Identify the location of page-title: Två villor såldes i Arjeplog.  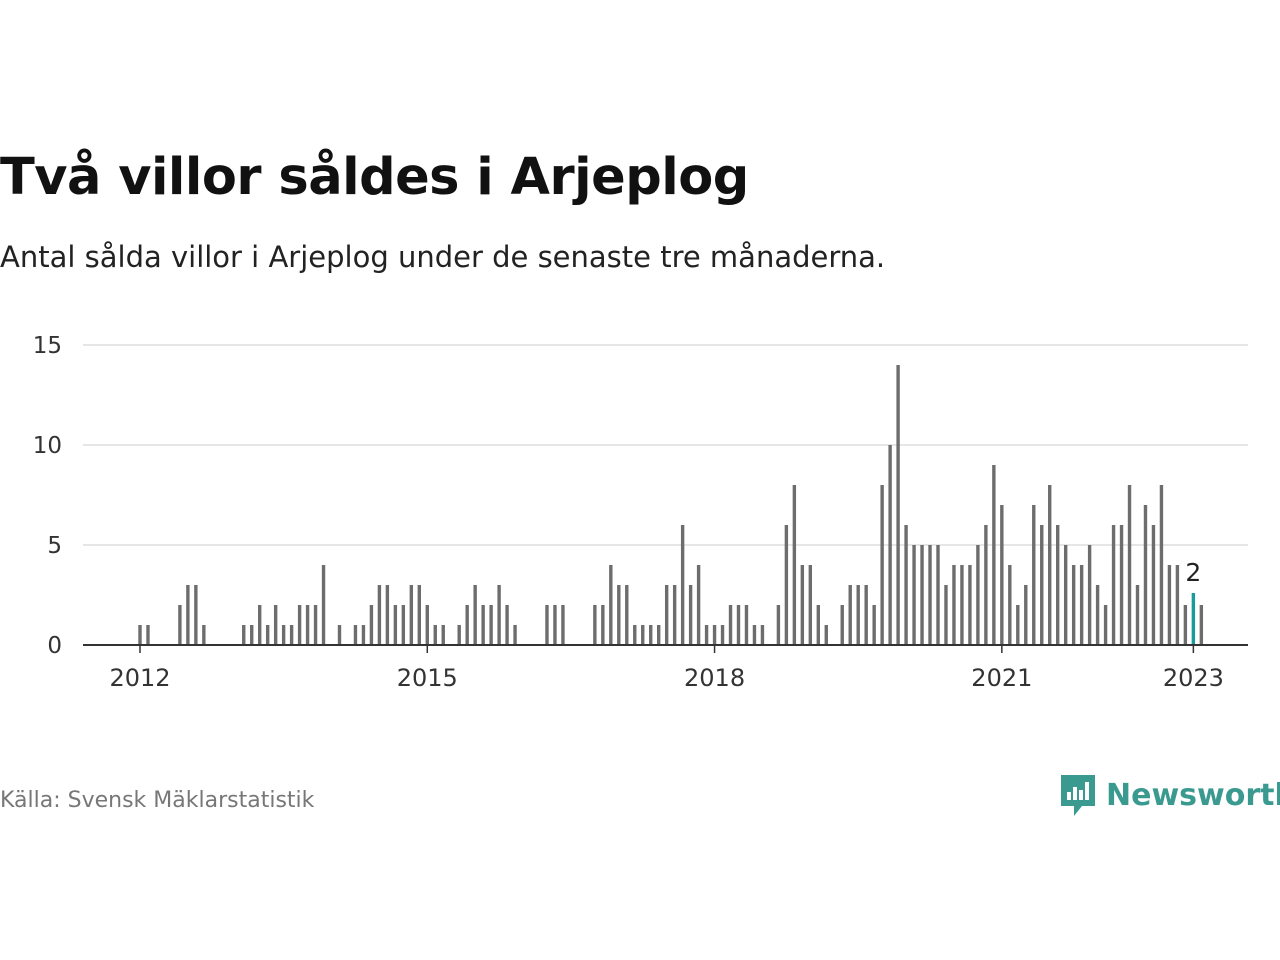
(374, 177).